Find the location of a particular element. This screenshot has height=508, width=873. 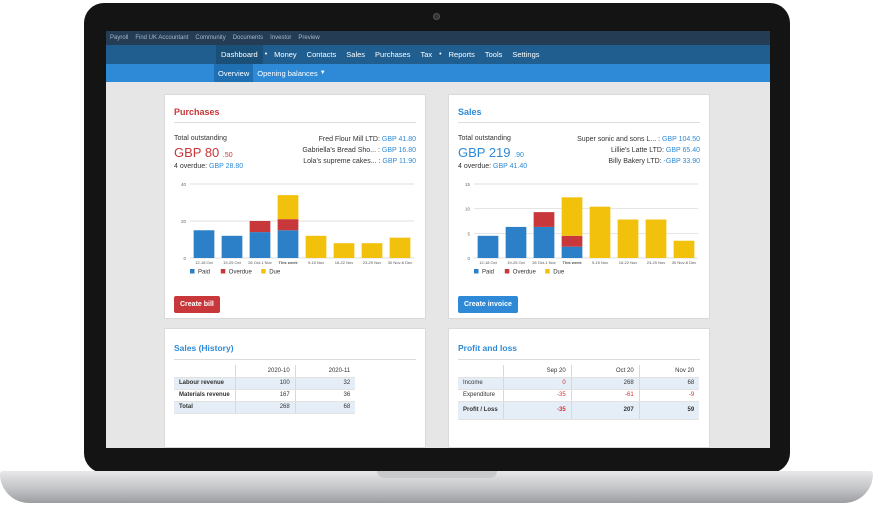

sales-overdue-label: 4 overdue: is located at coordinates (475, 166).